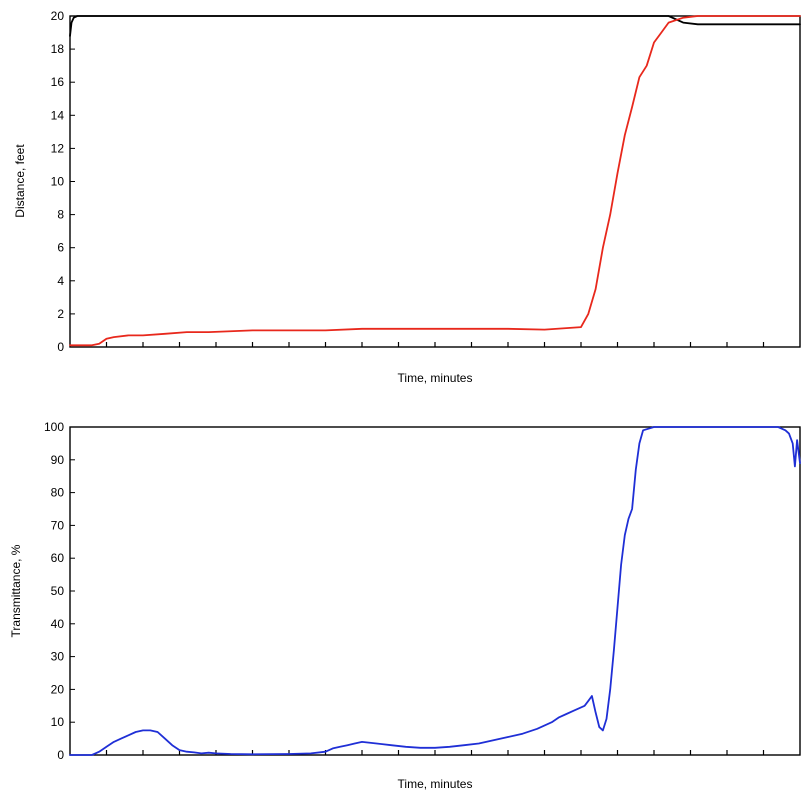  I want to click on y-tick-label: 2, so click(60, 314).